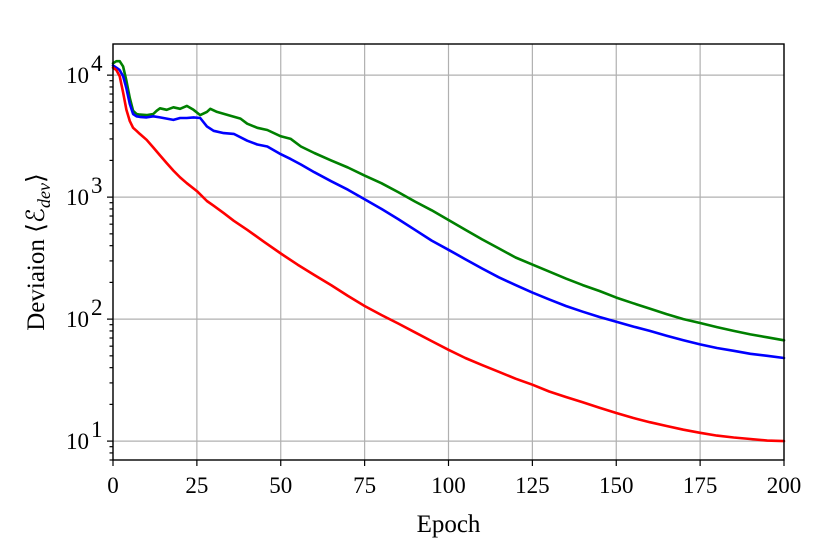 The height and width of the screenshot is (556, 831). I want to click on y-axis-label-close: ⟩, so click(36, 178).